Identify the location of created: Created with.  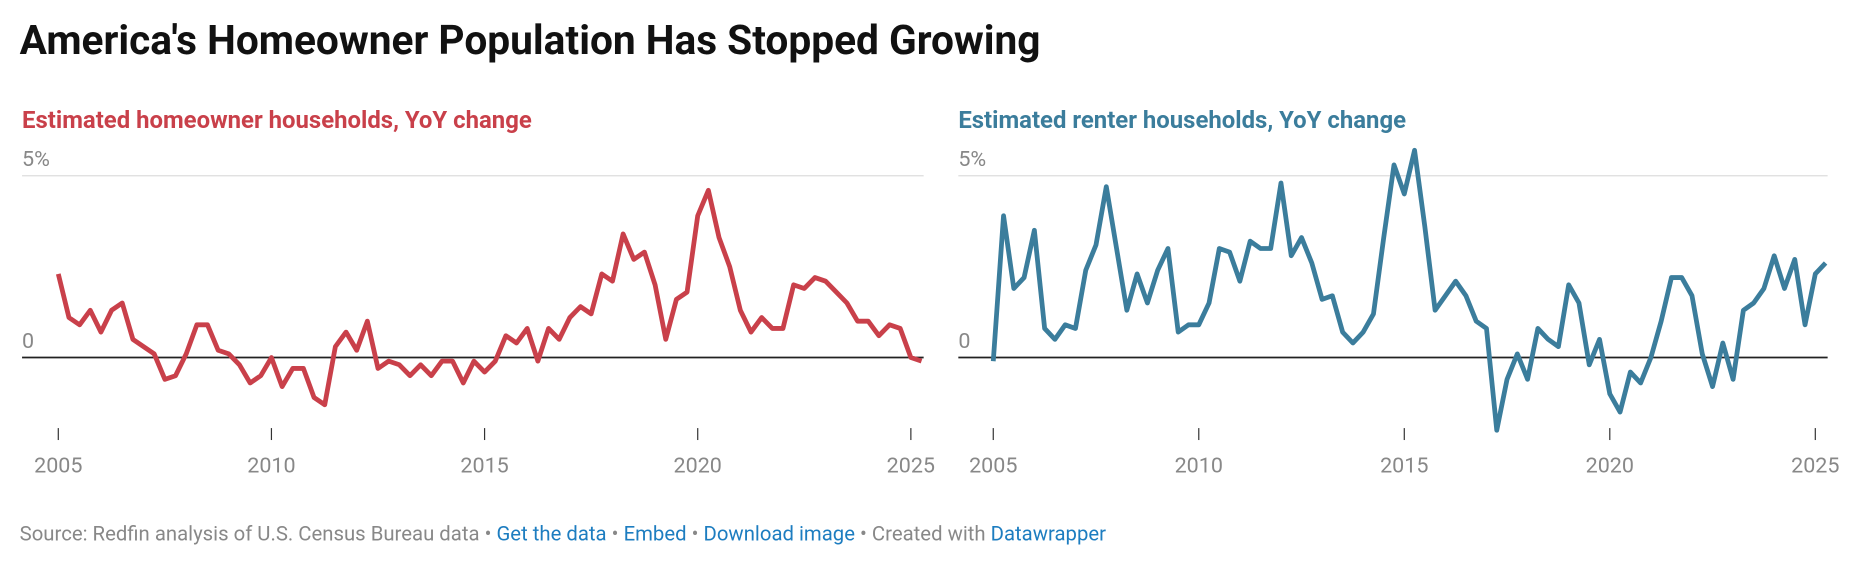
(929, 533).